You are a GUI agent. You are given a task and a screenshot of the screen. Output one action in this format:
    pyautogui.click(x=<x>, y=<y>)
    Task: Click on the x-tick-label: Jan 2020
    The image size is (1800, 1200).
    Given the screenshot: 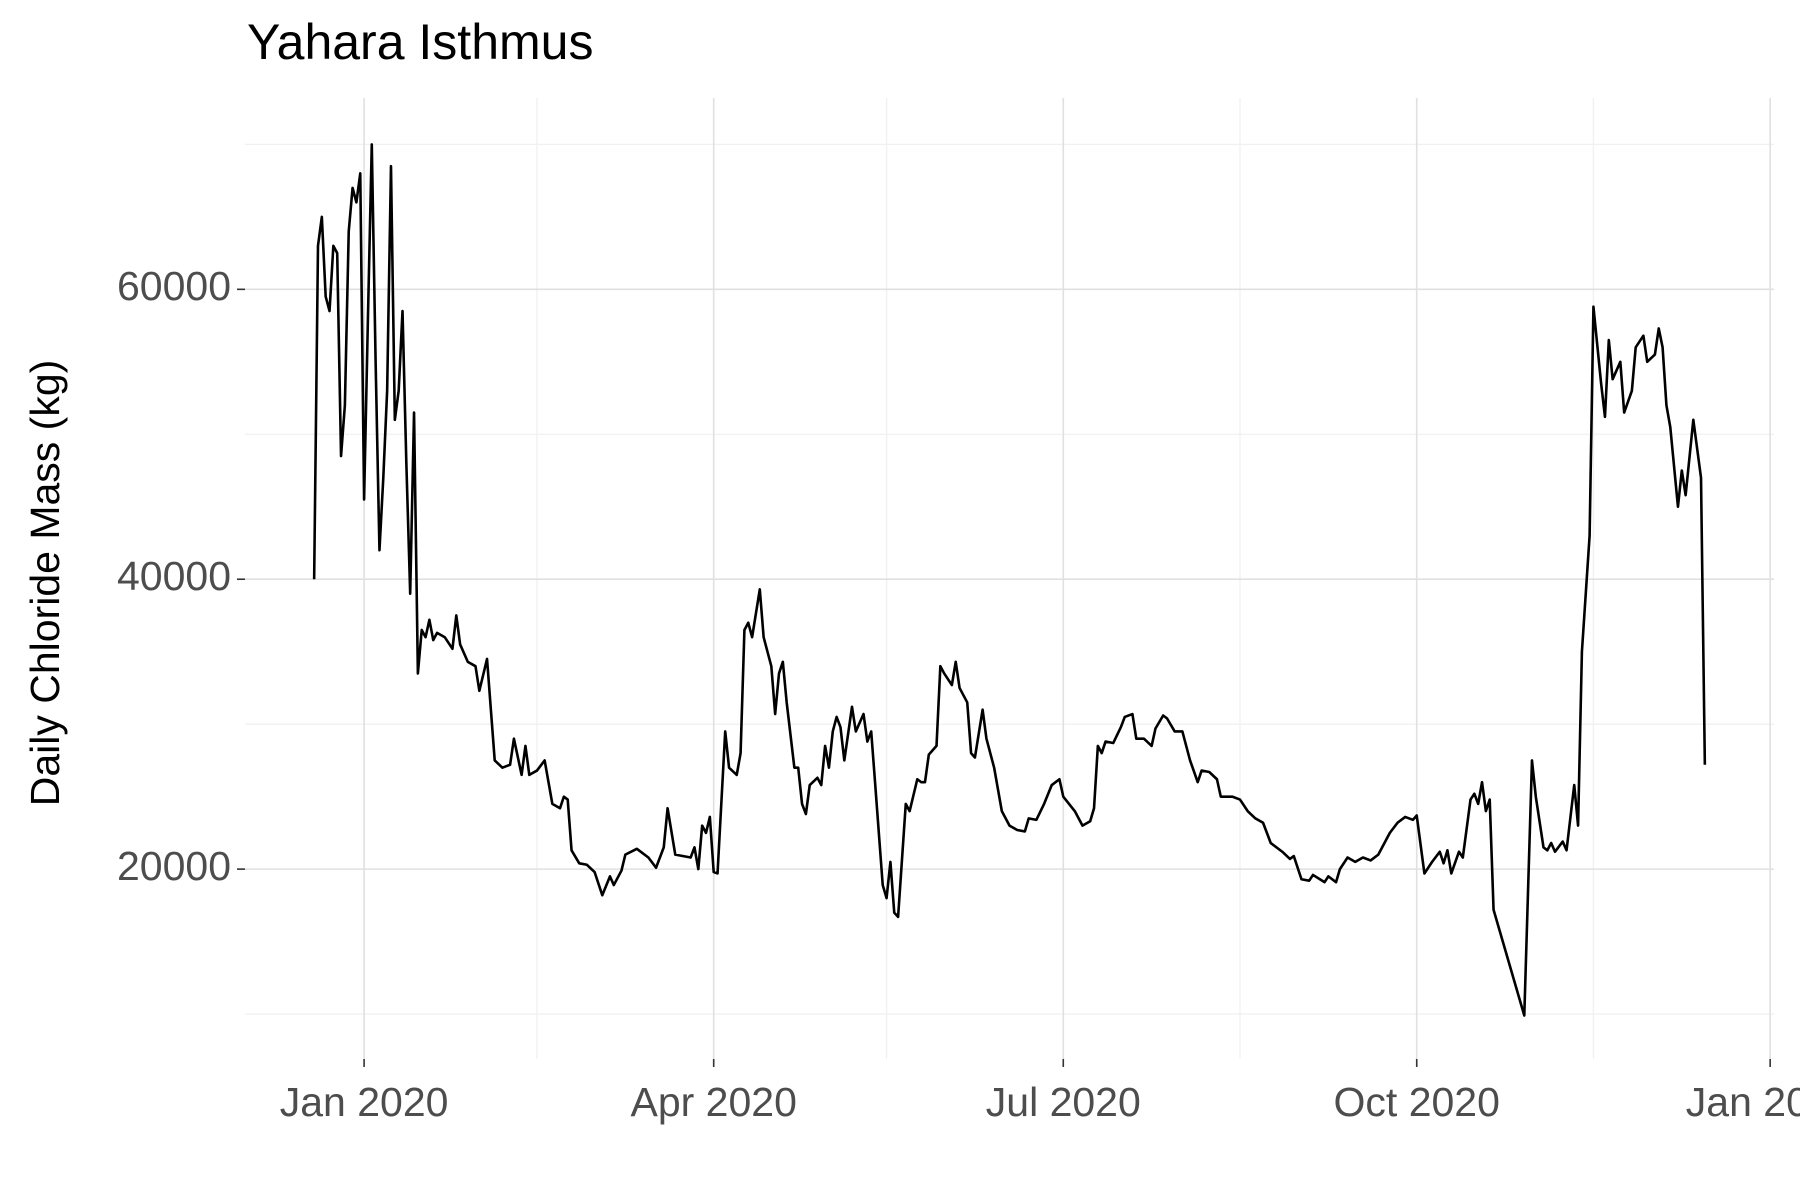 What is the action you would take?
    pyautogui.click(x=364, y=1102)
    